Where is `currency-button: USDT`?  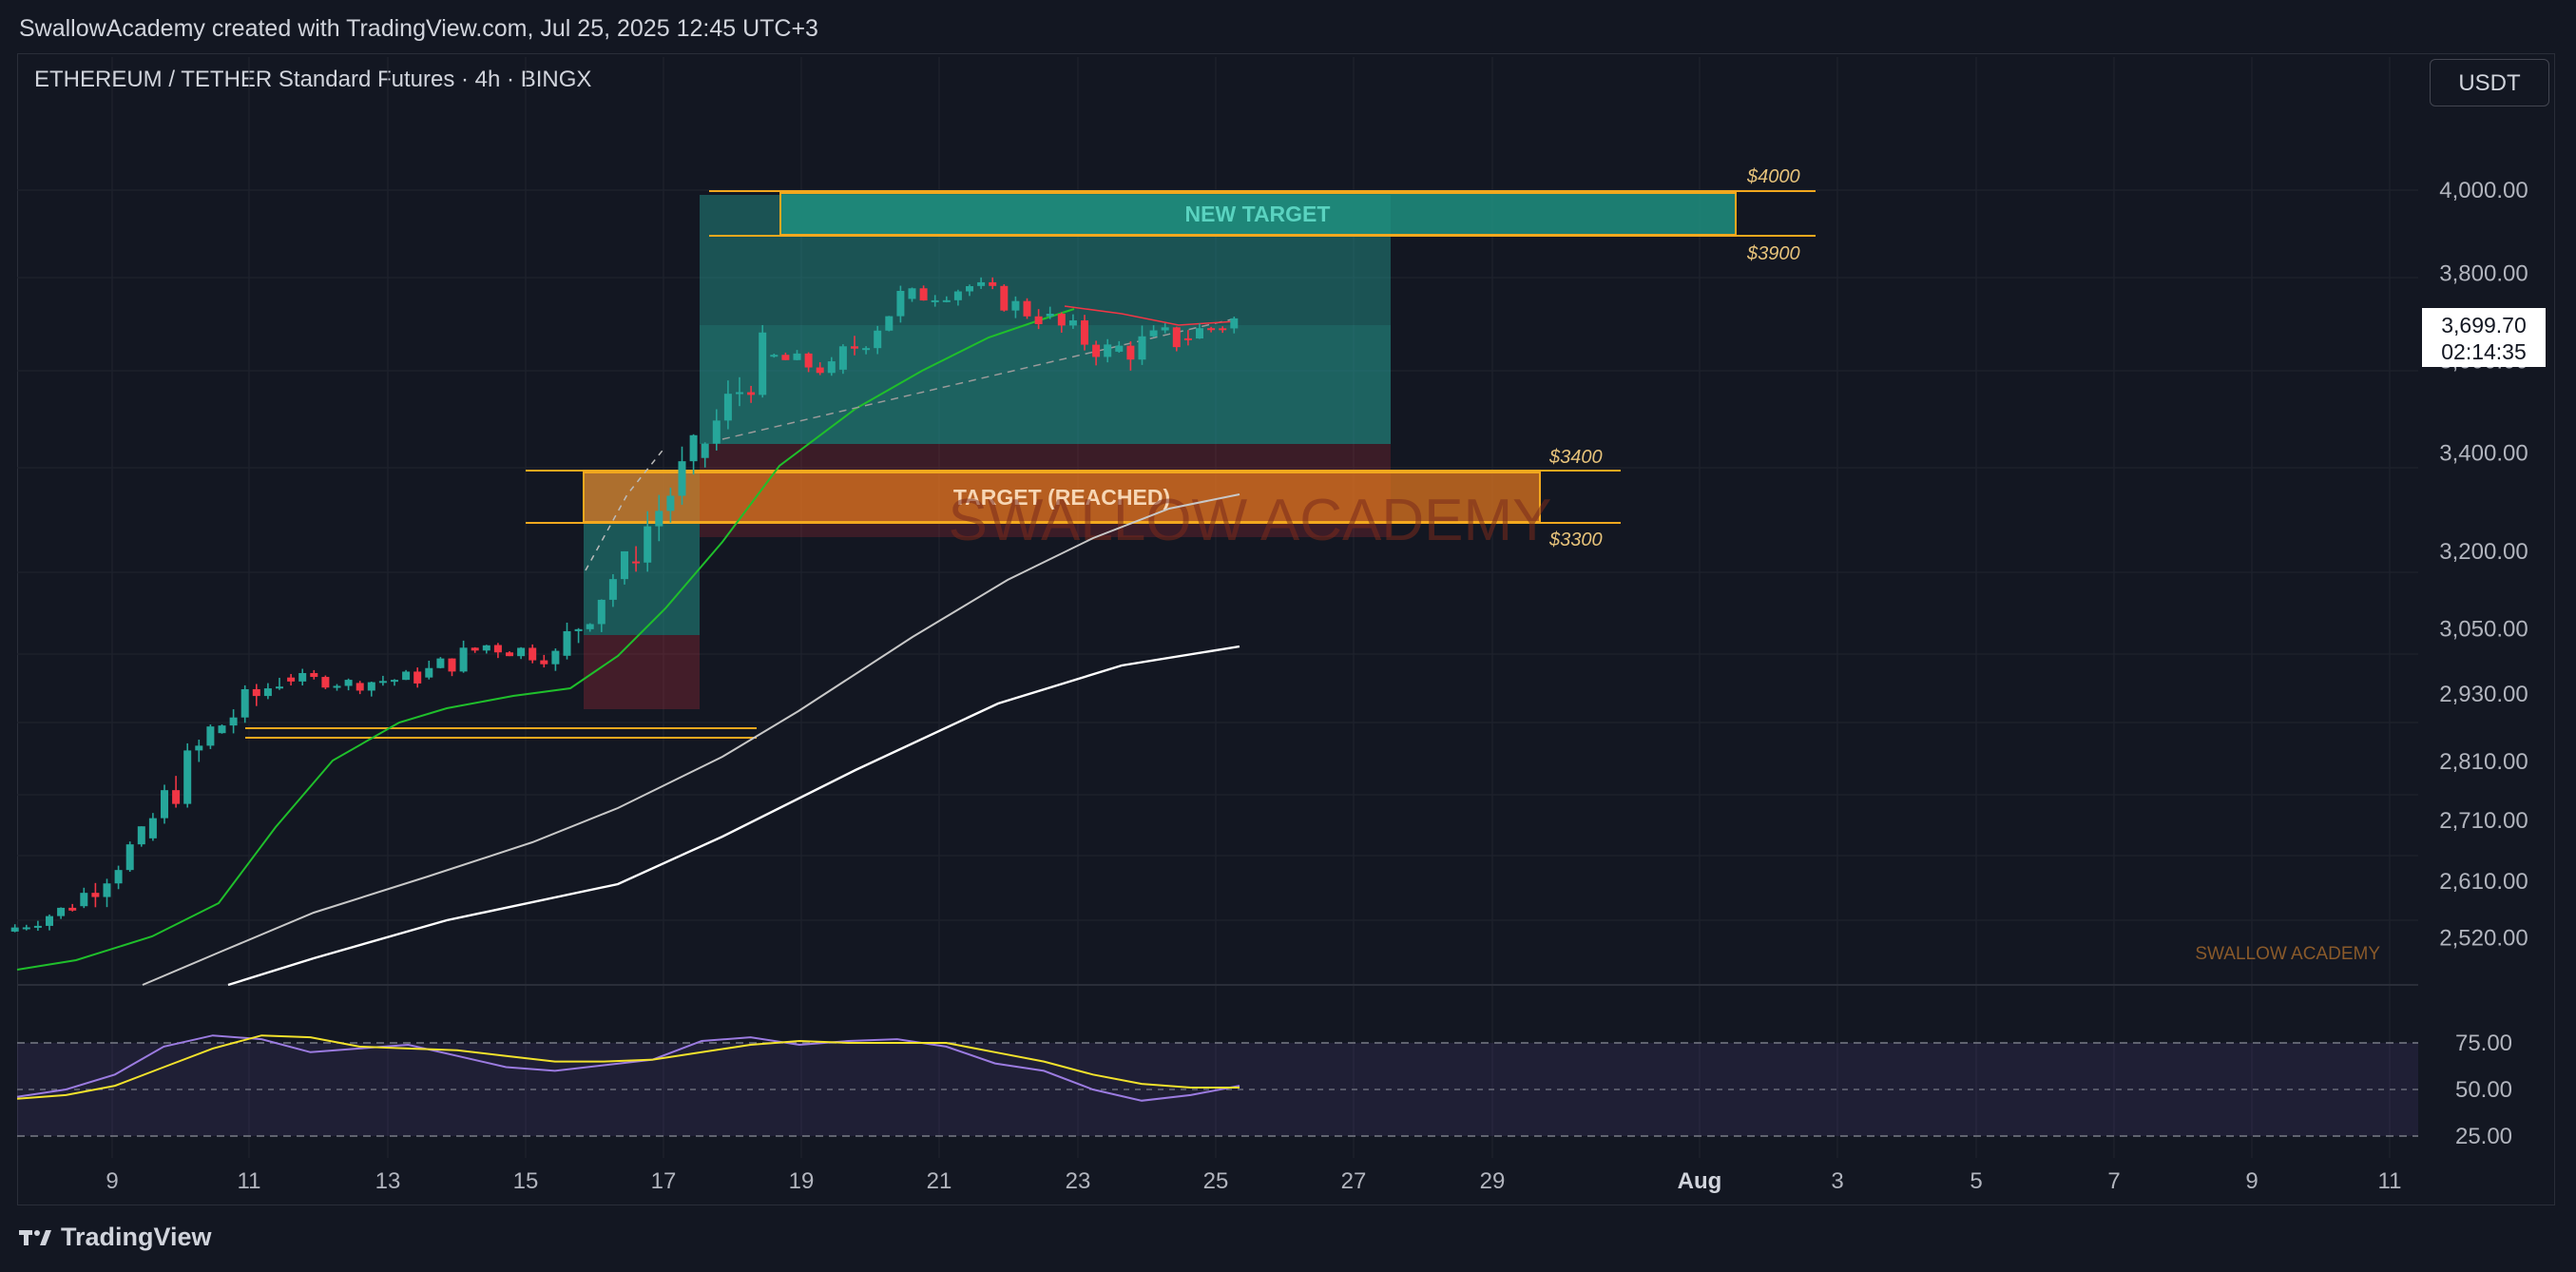 currency-button: USDT is located at coordinates (2489, 82).